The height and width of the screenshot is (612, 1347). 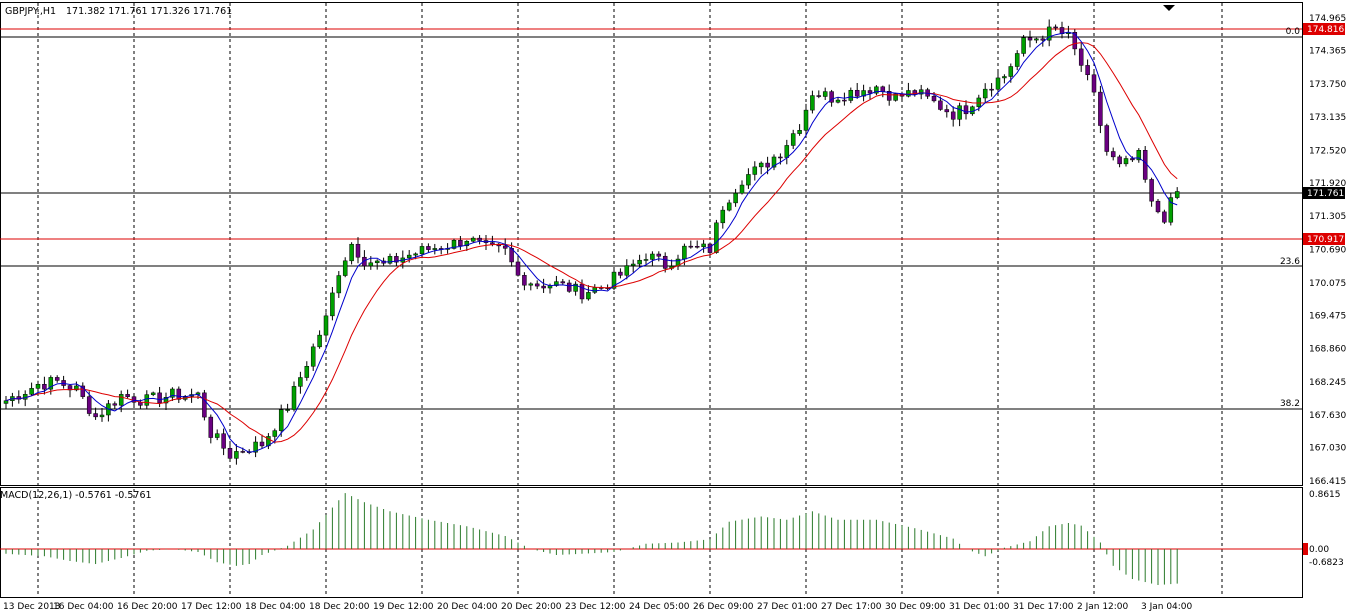 I want to click on price-tick-label: 174.965, so click(x=1327, y=19).